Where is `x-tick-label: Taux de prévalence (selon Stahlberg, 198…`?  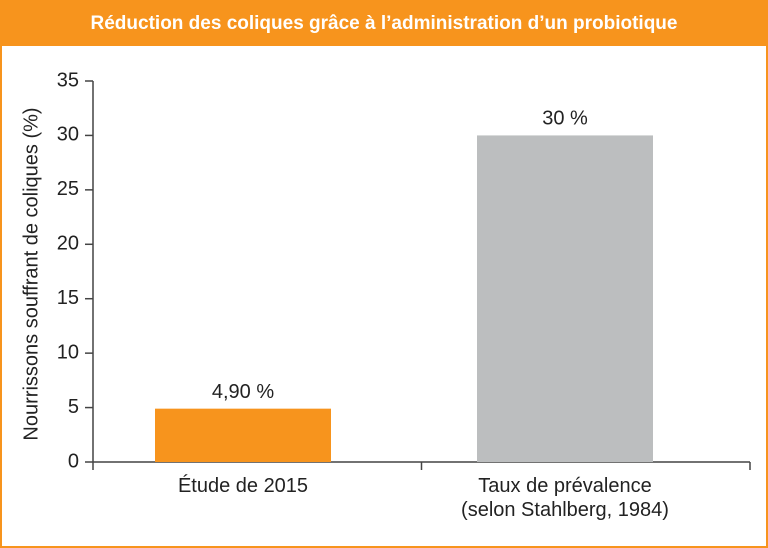
x-tick-label: Taux de prévalence (selon Stahlberg, 198… is located at coordinates (565, 498).